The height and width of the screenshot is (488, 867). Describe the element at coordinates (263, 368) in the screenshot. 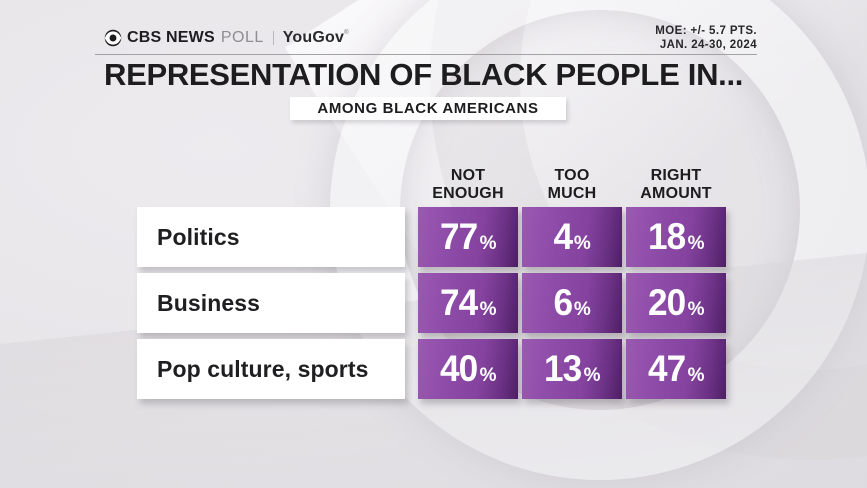

I see `row-label-text: Pop culture, sports` at that location.